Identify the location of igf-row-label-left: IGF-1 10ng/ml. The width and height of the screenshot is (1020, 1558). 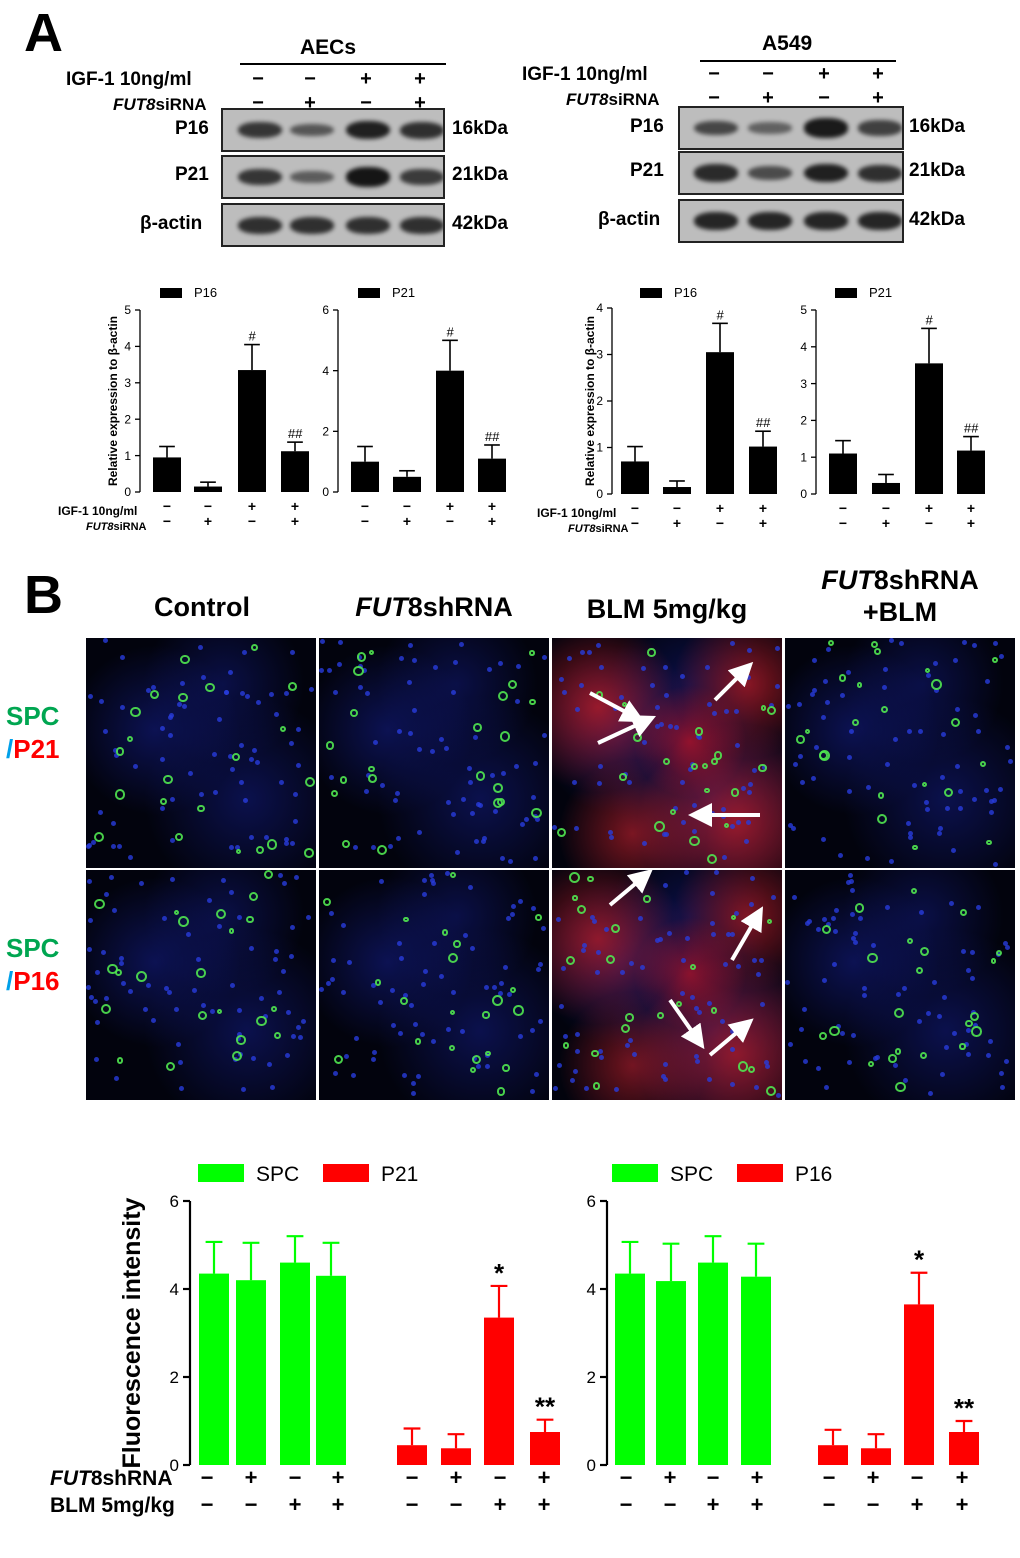
(97, 511).